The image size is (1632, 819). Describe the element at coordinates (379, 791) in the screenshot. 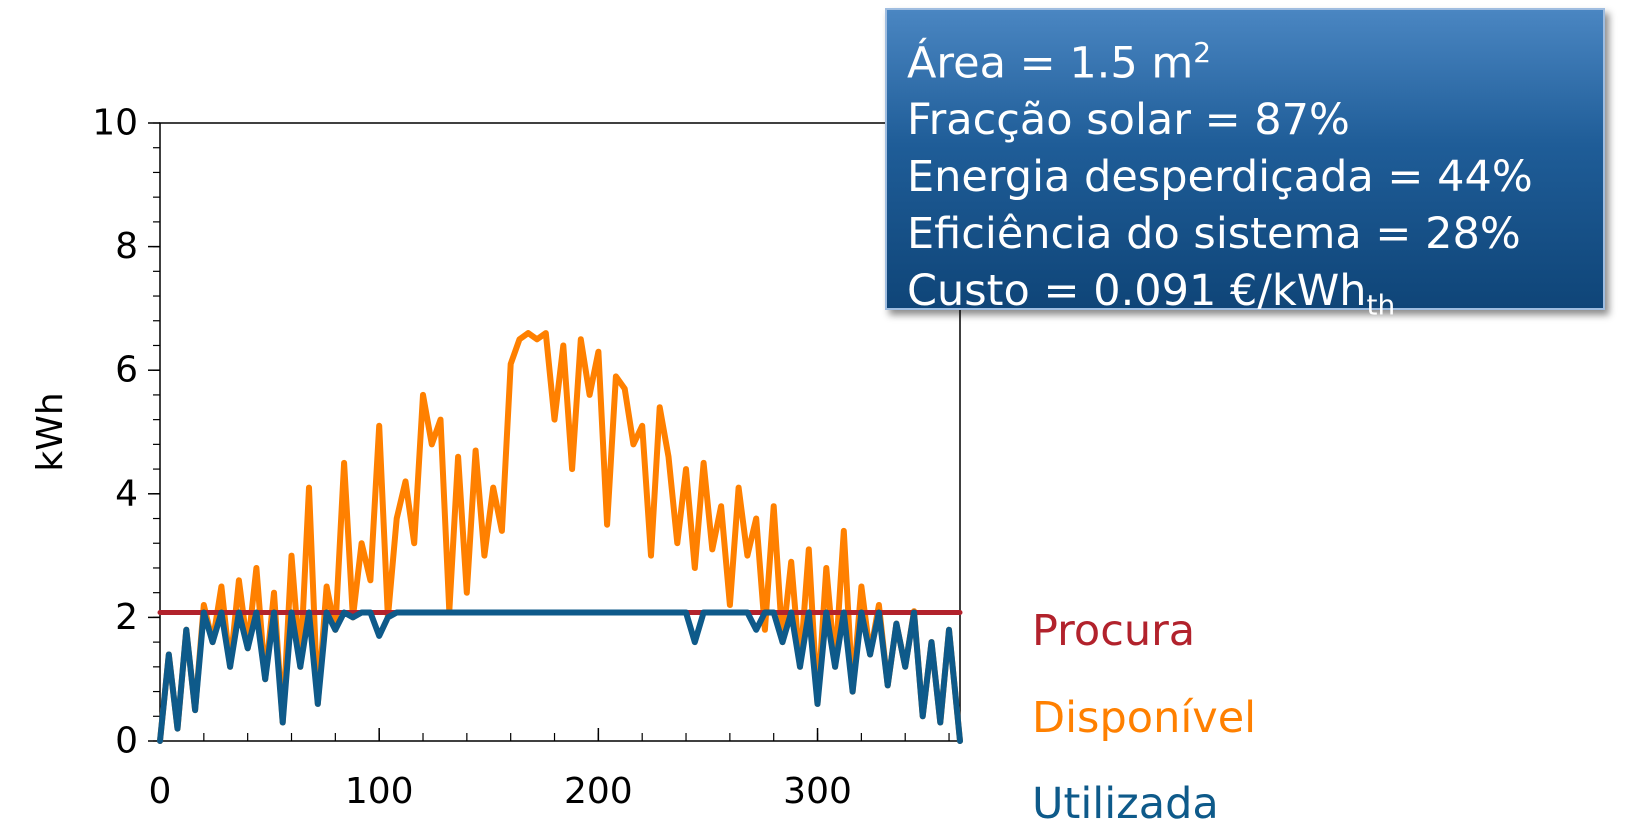

I see `x-tick-label: 100` at that location.